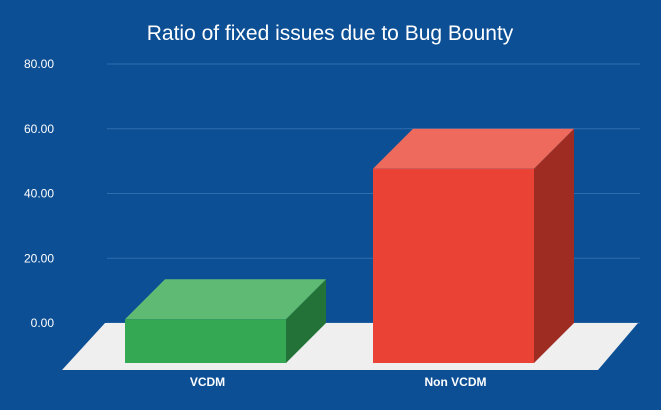  Describe the element at coordinates (39, 129) in the screenshot. I see `y-tick-label: 60.00` at that location.